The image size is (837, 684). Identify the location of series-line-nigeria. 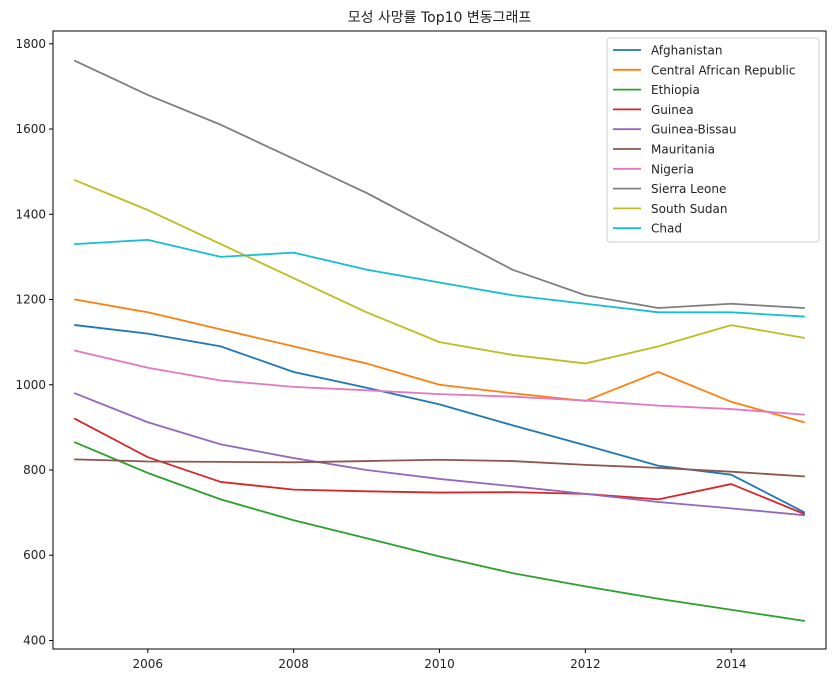
(439, 382).